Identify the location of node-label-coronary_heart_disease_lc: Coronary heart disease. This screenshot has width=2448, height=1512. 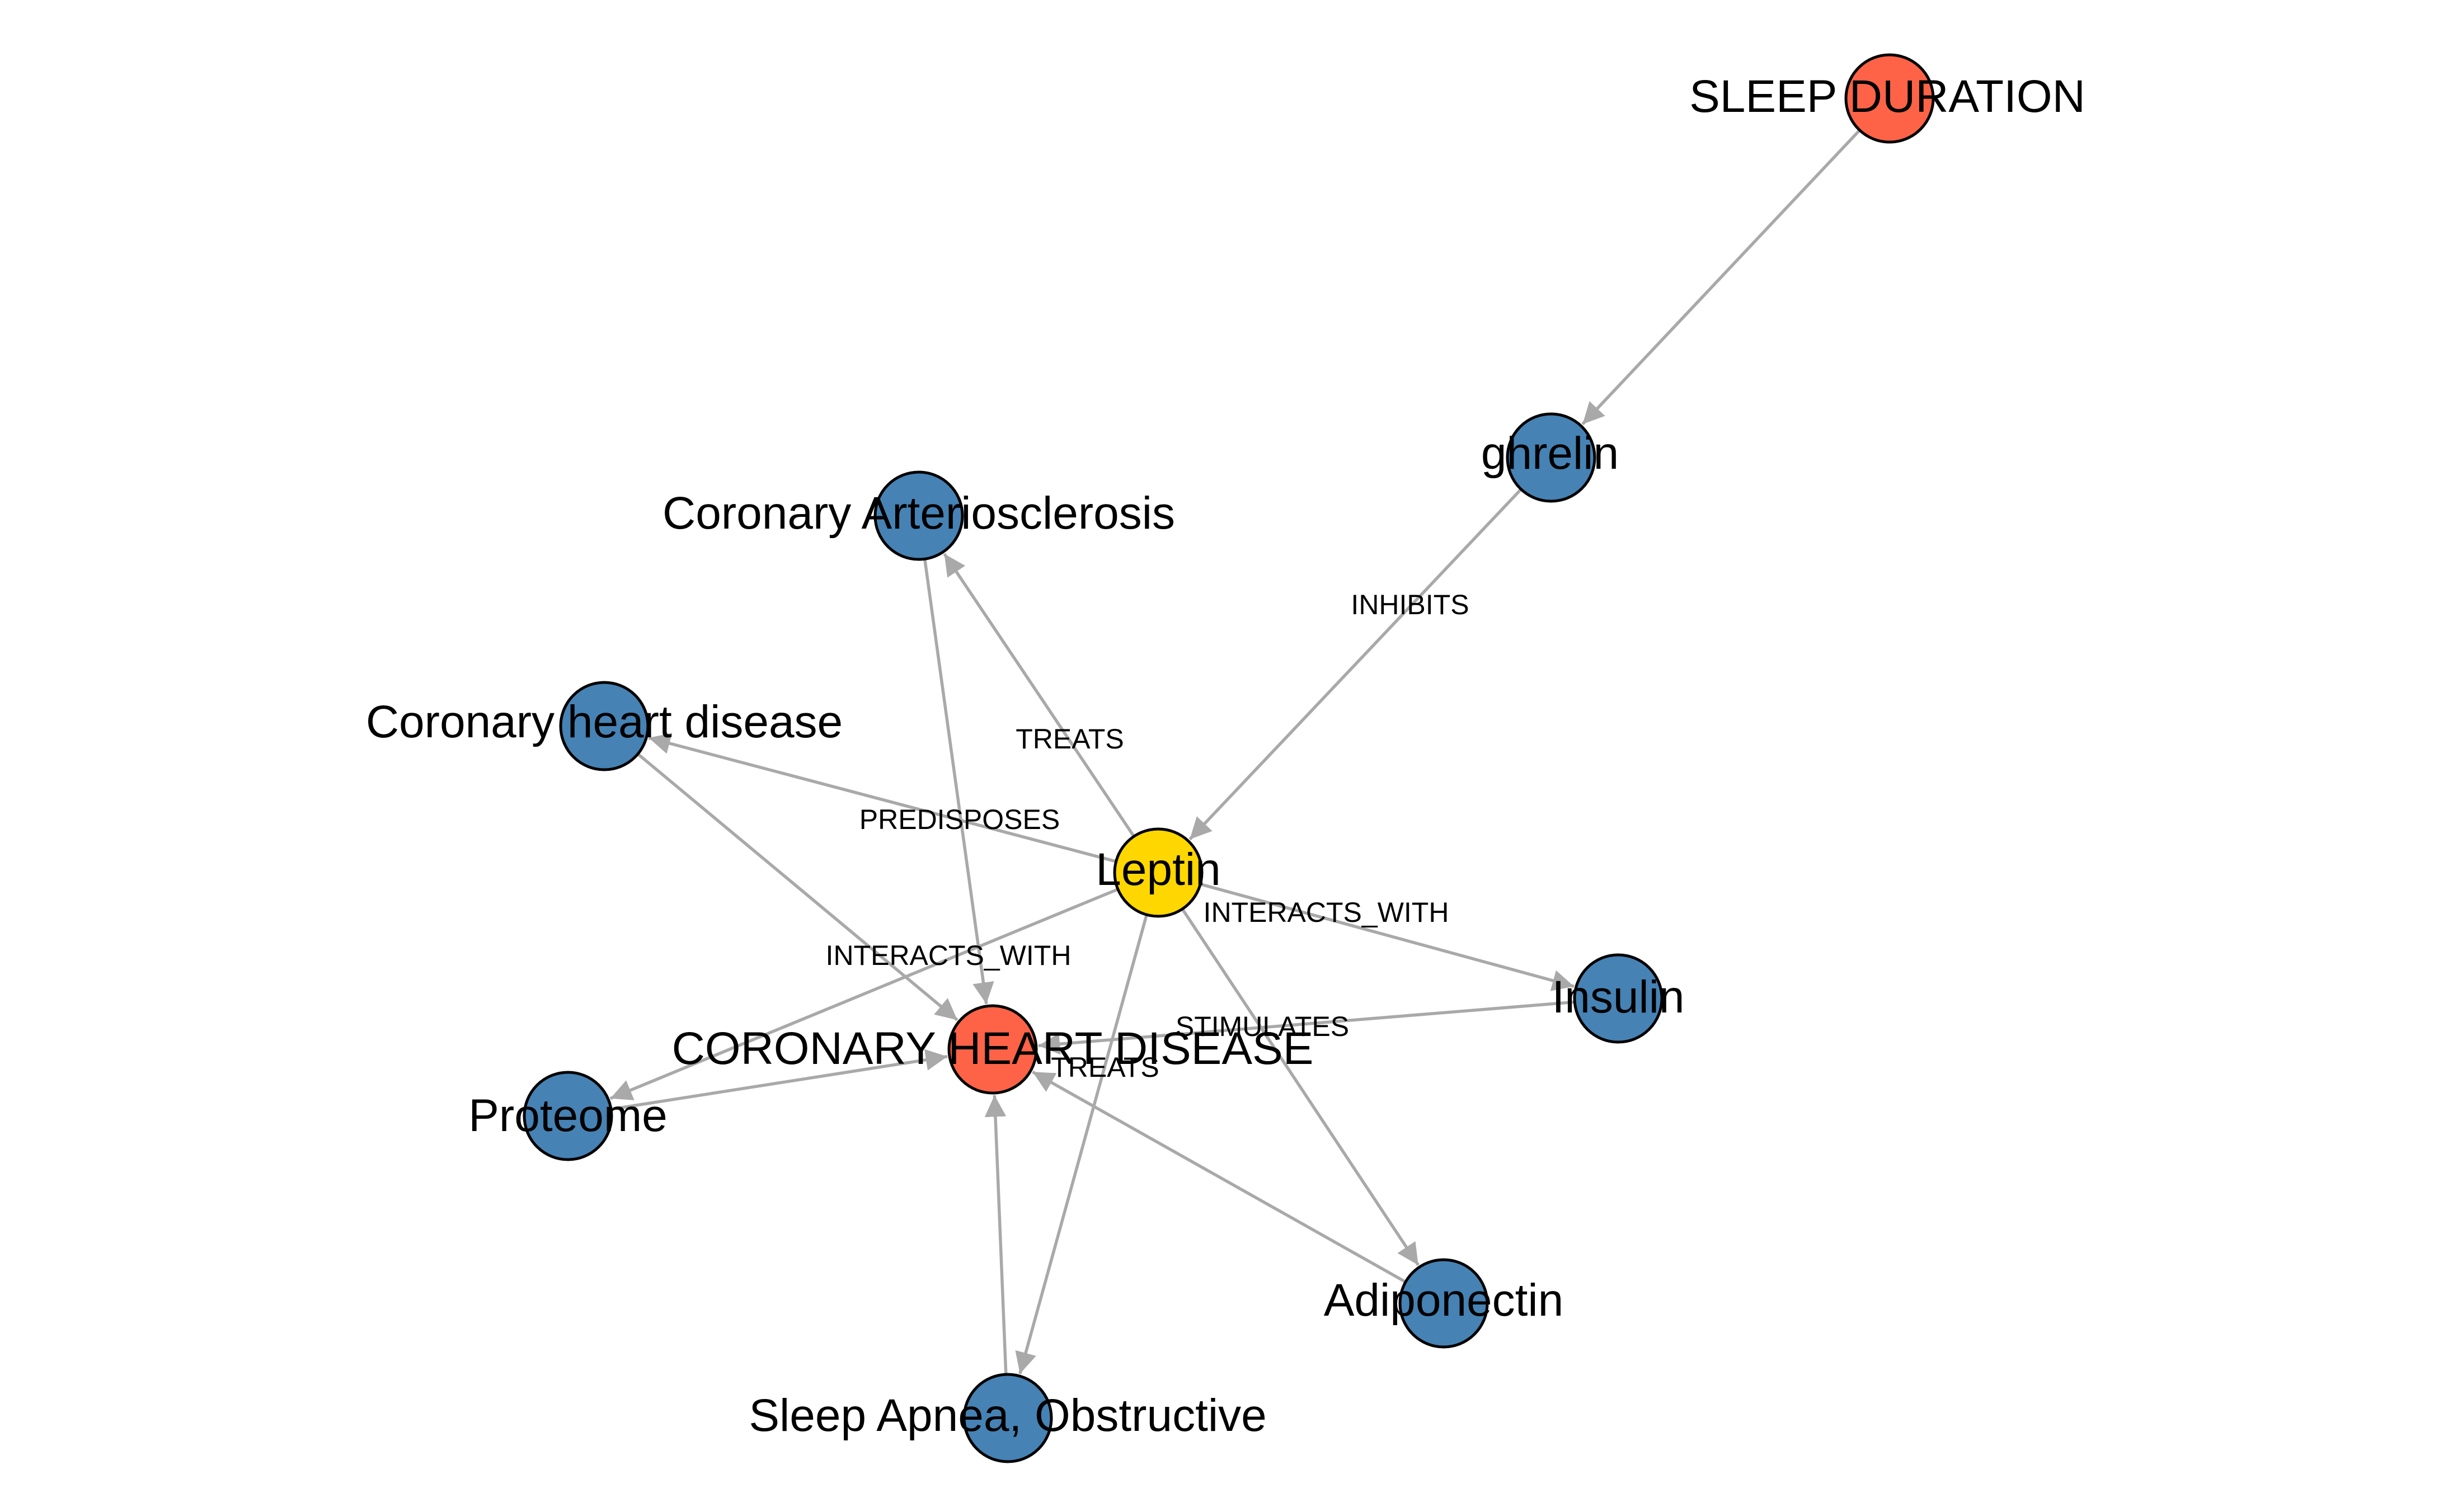
(604, 721).